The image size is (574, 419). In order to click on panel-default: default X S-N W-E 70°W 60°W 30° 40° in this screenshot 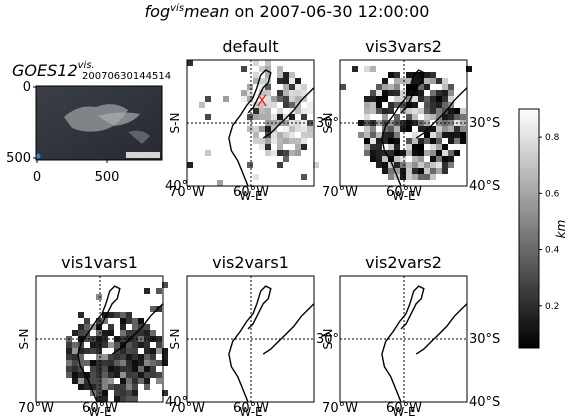, I will do `click(252, 120)`.